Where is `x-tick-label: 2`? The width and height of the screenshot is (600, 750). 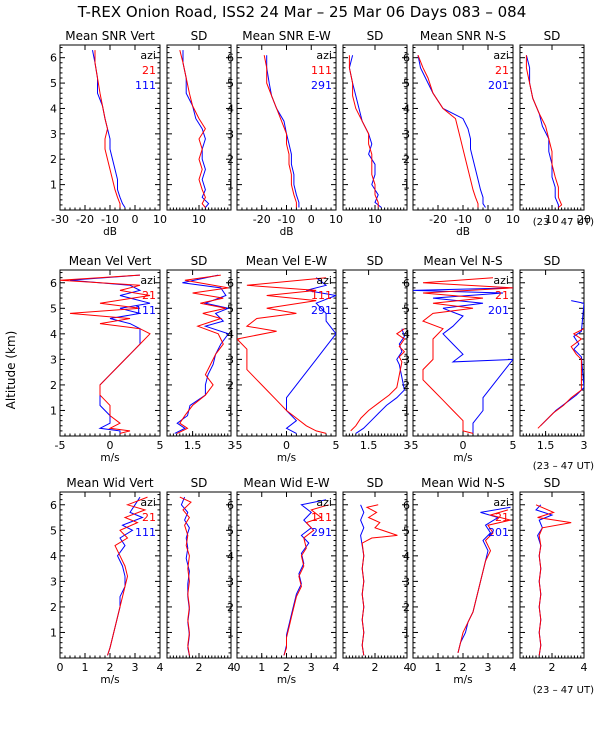 x-tick-label: 2 is located at coordinates (286, 667).